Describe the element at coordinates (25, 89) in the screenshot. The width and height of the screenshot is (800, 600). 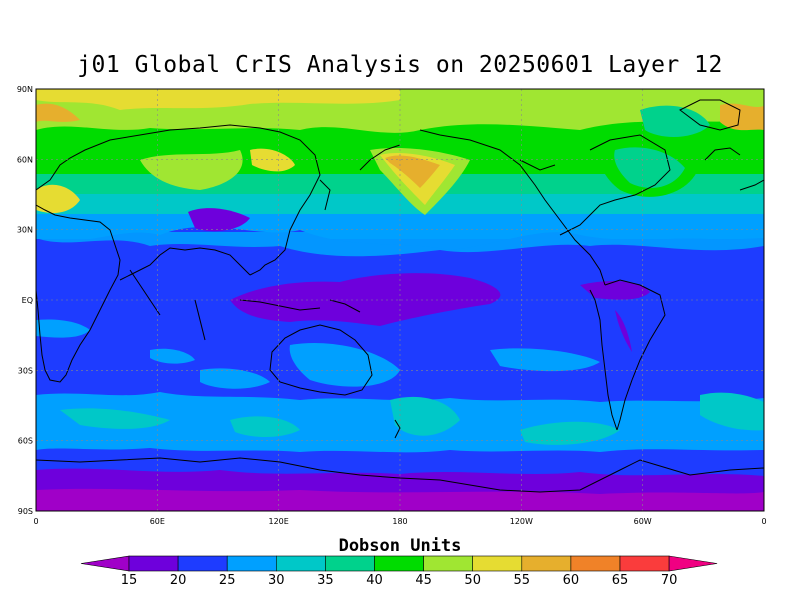
I see `lat-label: 90N` at that location.